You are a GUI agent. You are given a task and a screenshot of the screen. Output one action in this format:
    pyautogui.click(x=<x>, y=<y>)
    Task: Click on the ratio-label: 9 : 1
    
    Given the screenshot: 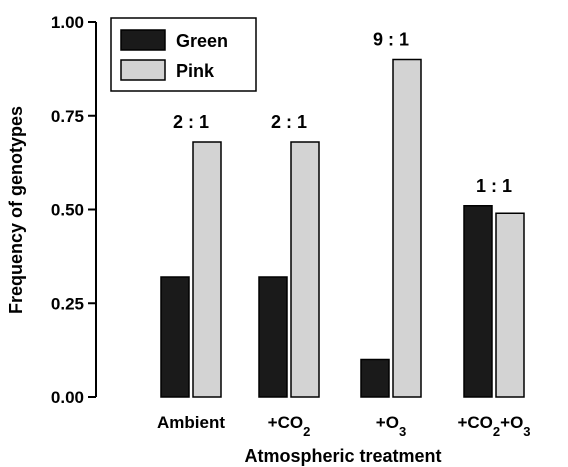 What is the action you would take?
    pyautogui.click(x=391, y=40)
    